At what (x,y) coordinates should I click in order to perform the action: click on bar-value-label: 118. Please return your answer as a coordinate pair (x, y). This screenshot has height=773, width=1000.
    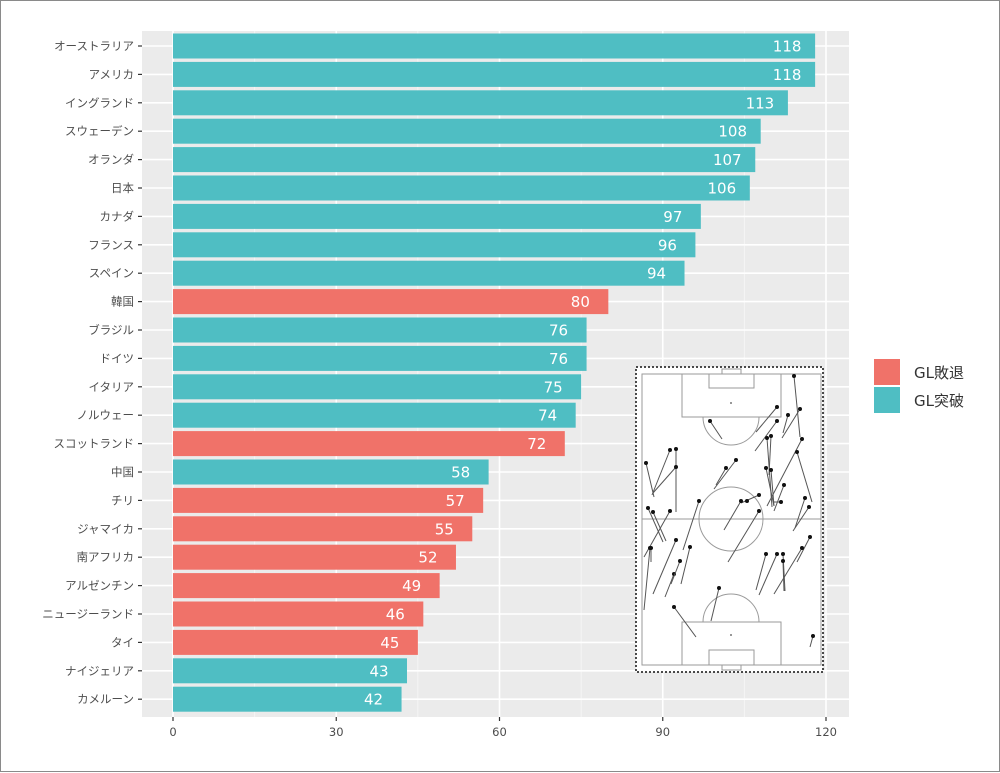
    Looking at the image, I should click on (787, 47).